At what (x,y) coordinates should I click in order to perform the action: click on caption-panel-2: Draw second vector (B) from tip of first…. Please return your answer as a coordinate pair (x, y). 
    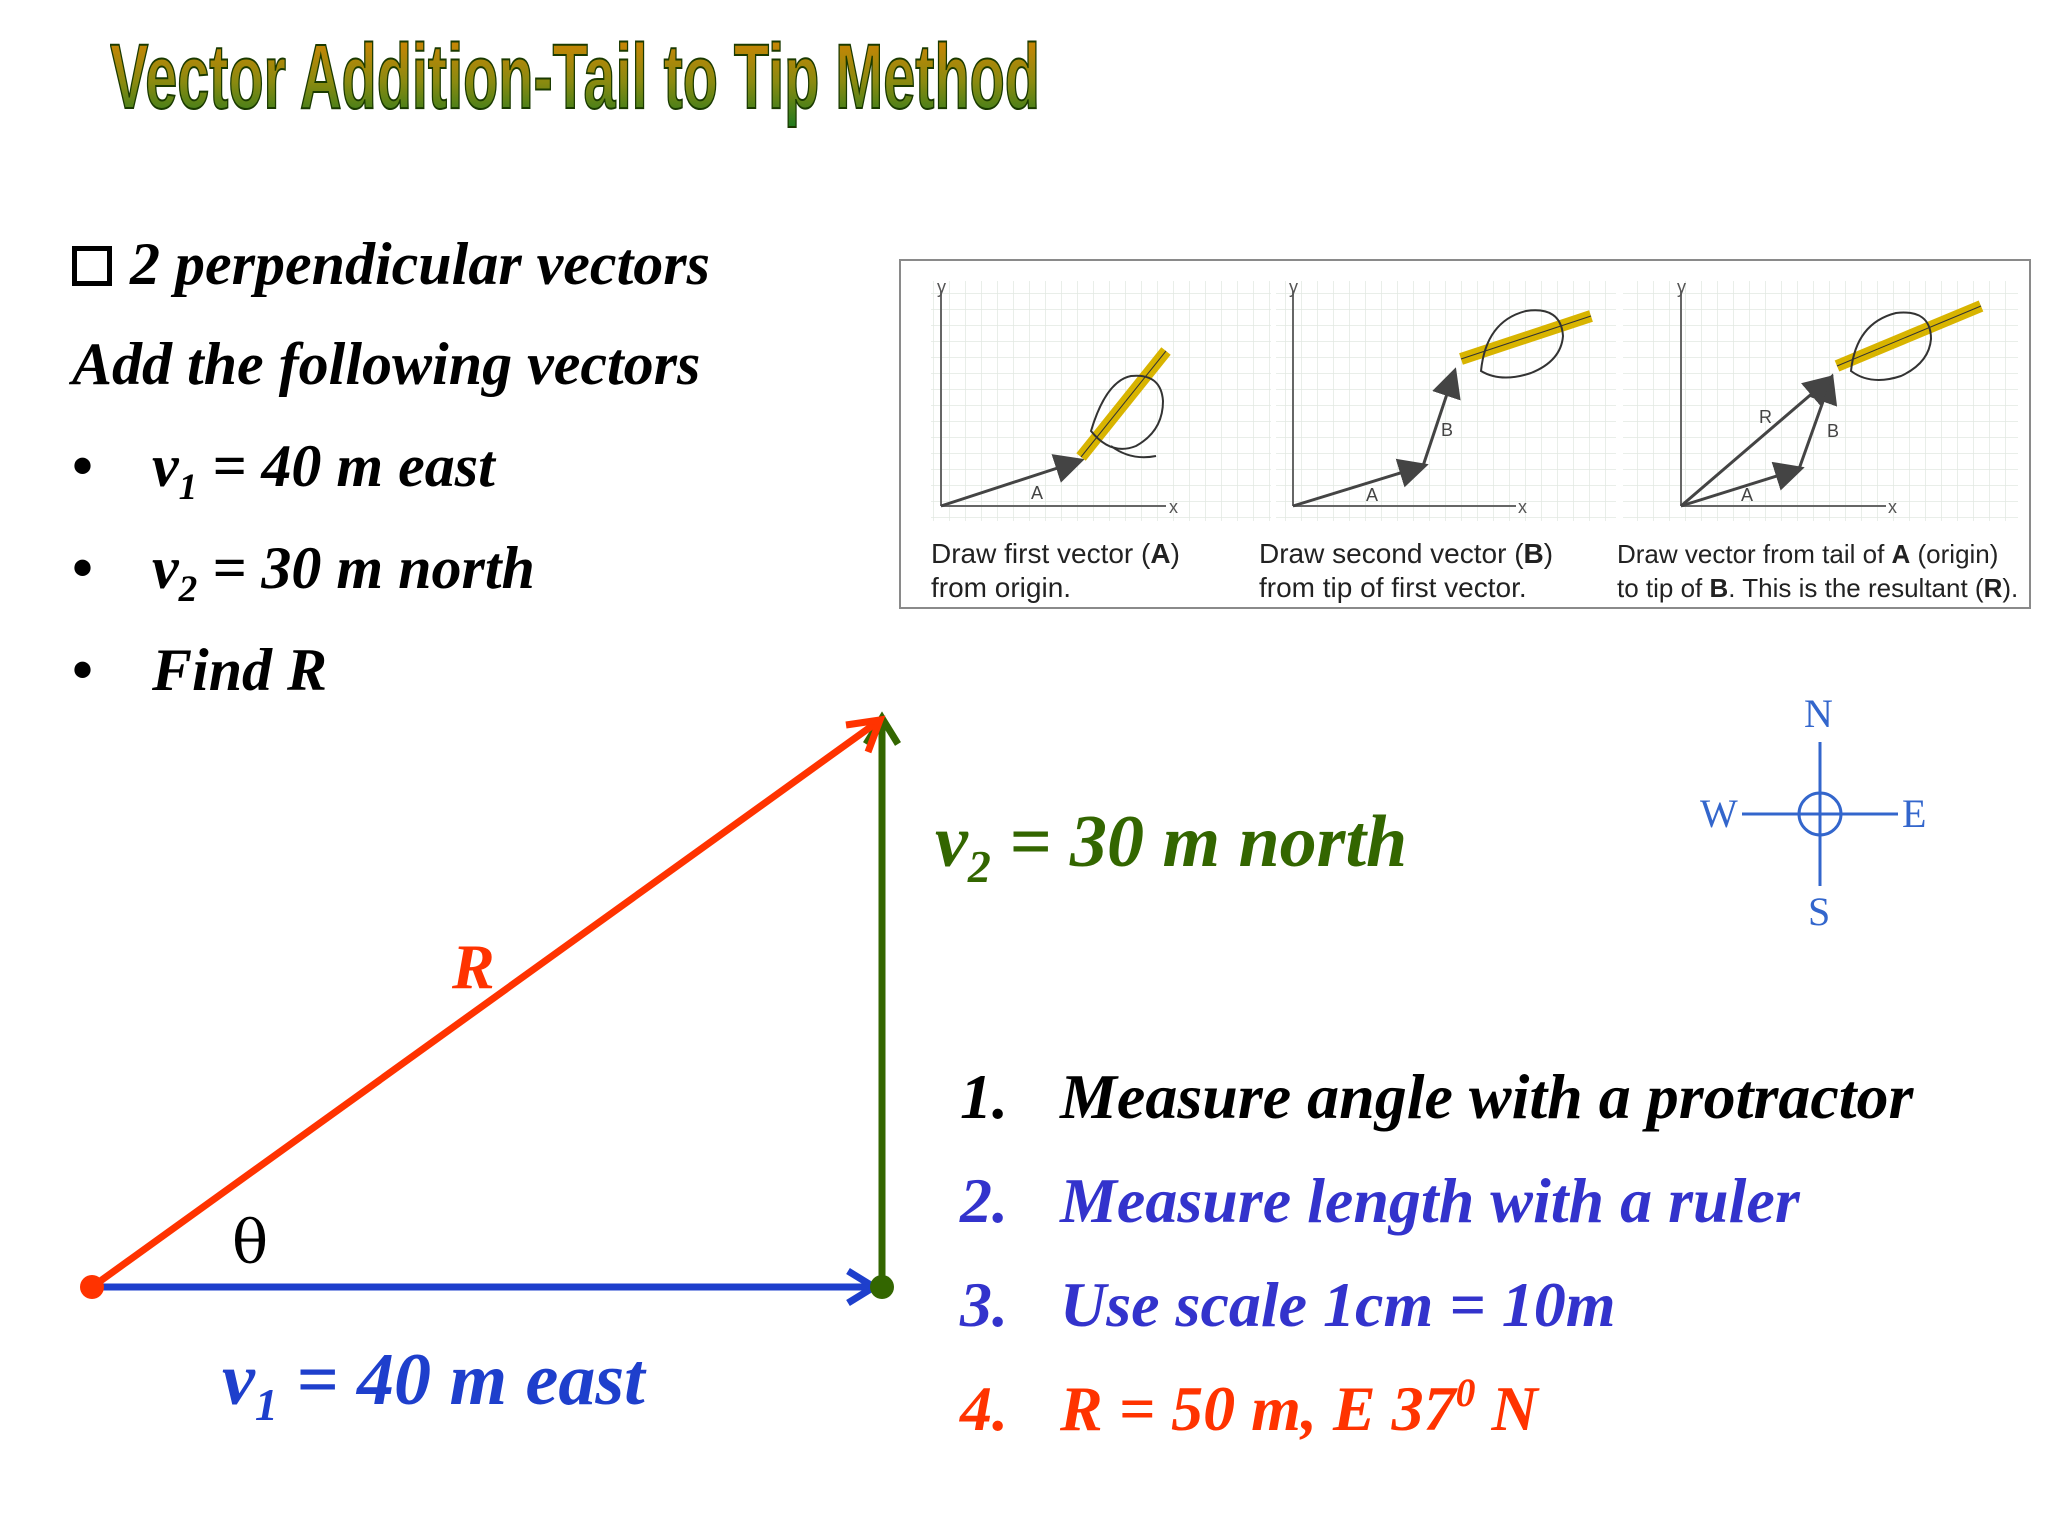
    Looking at the image, I should click on (1406, 570).